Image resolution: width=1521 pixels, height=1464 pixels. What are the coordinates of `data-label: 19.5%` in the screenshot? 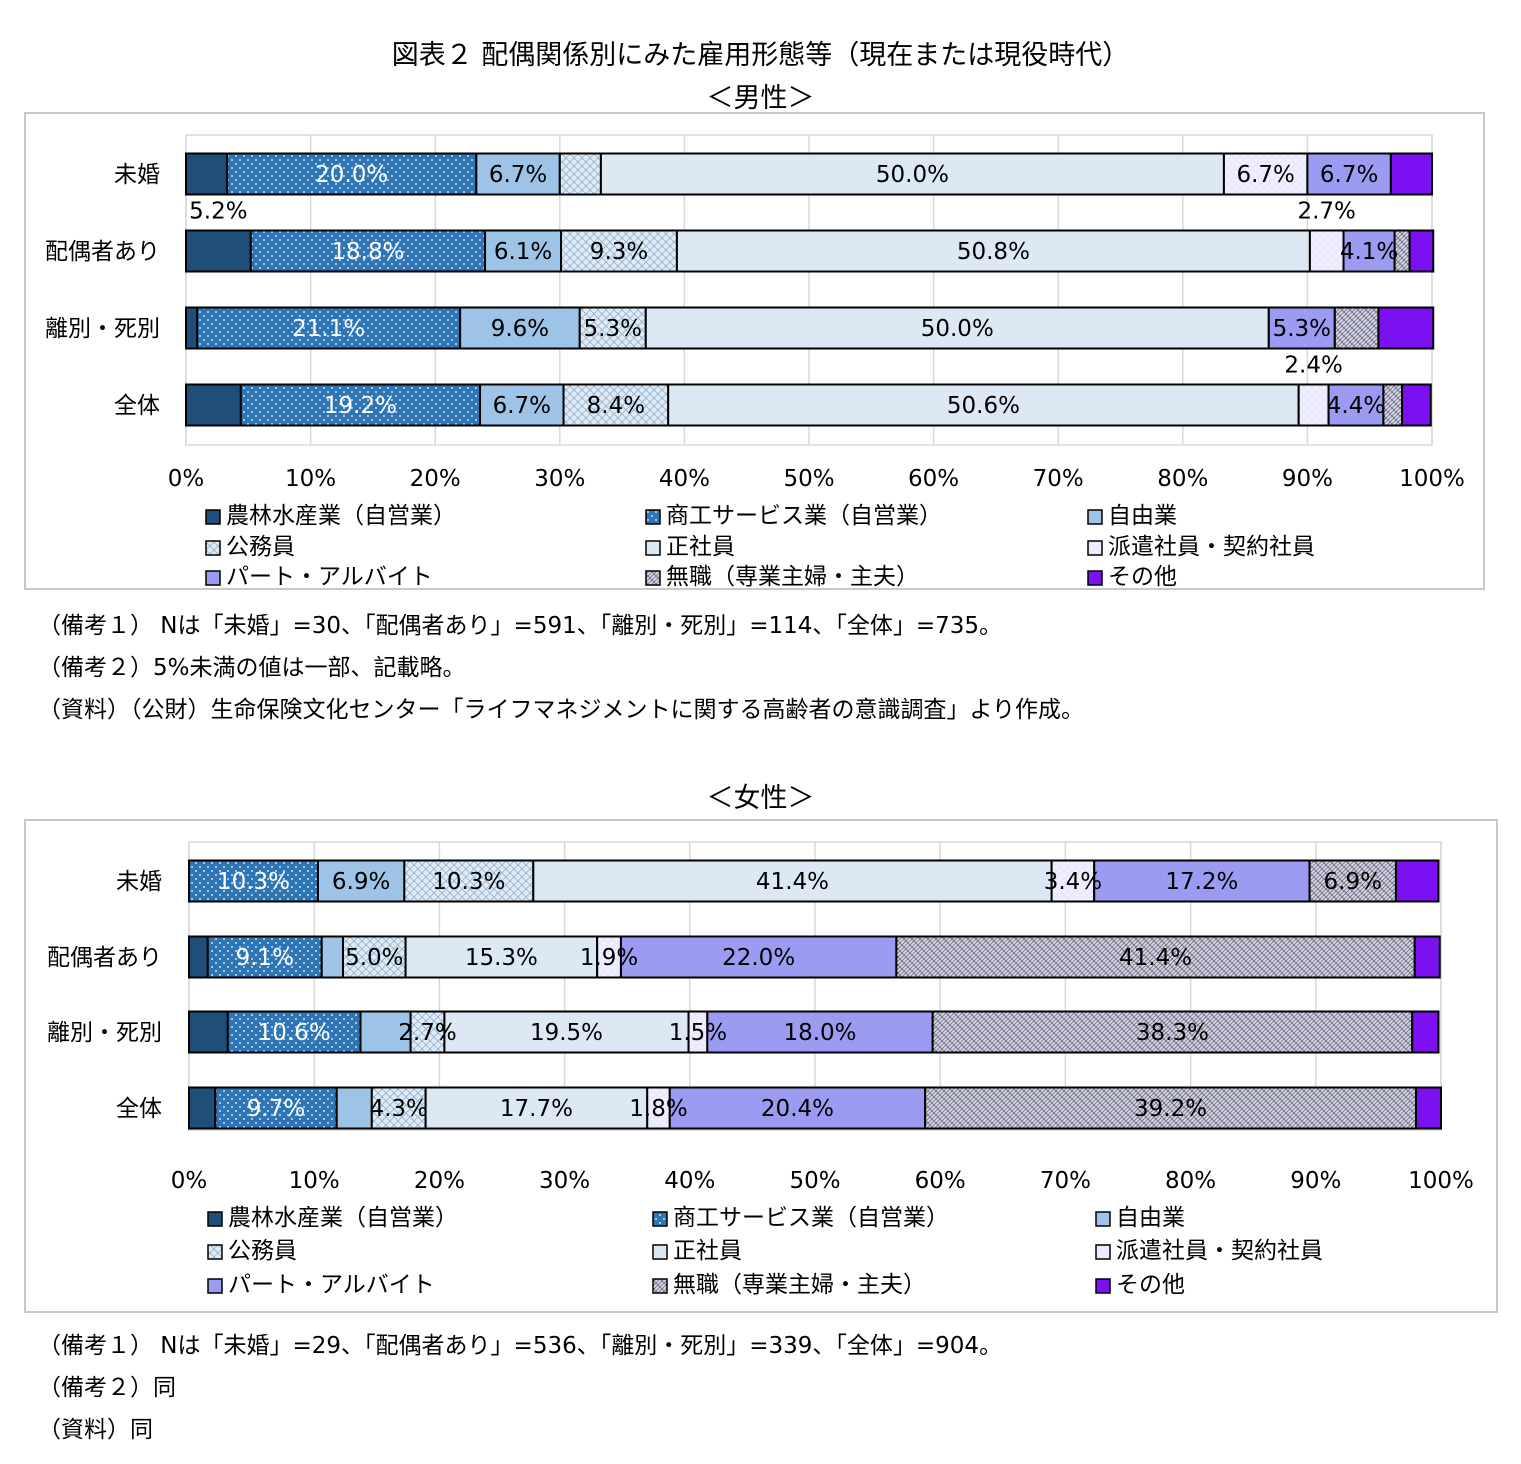 It's located at (566, 1033).